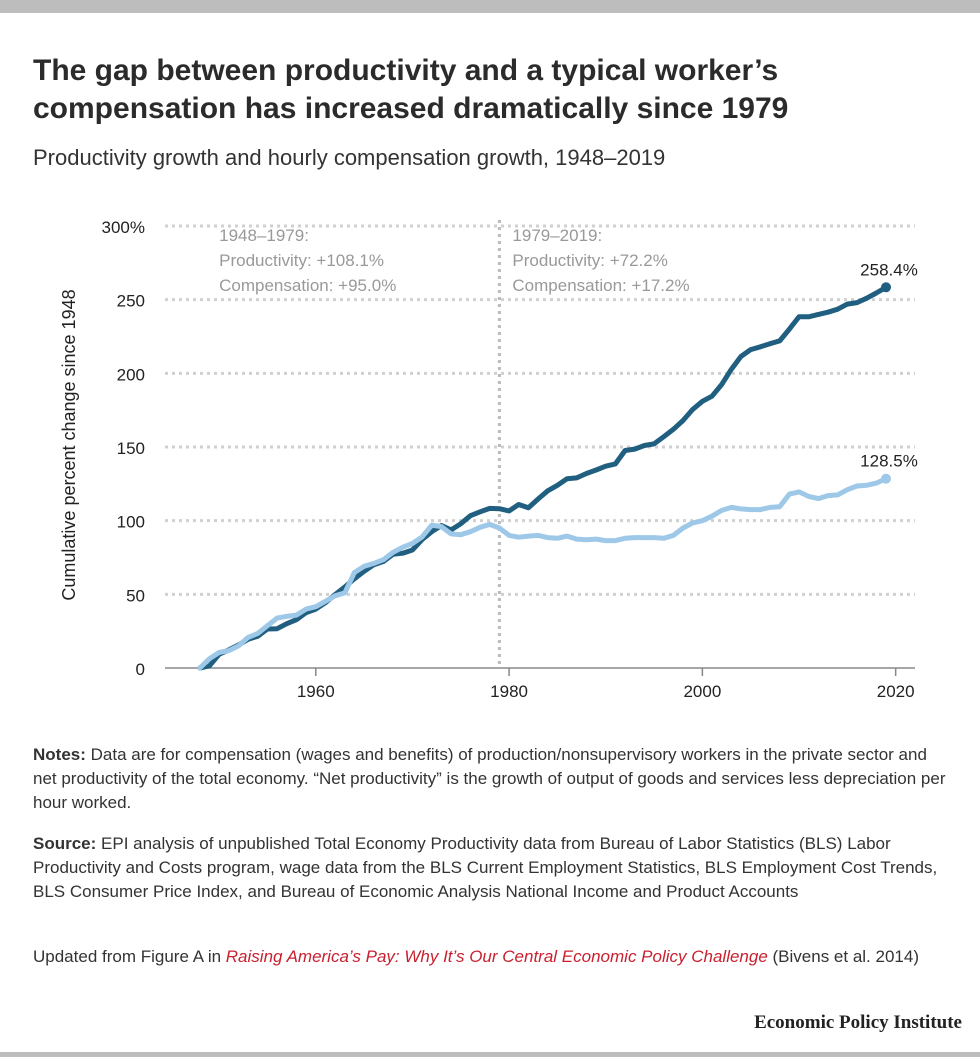 Image resolution: width=980 pixels, height=1057 pixels. What do you see at coordinates (264, 235) in the screenshot?
I see `annotation-left: 1948–1979:` at bounding box center [264, 235].